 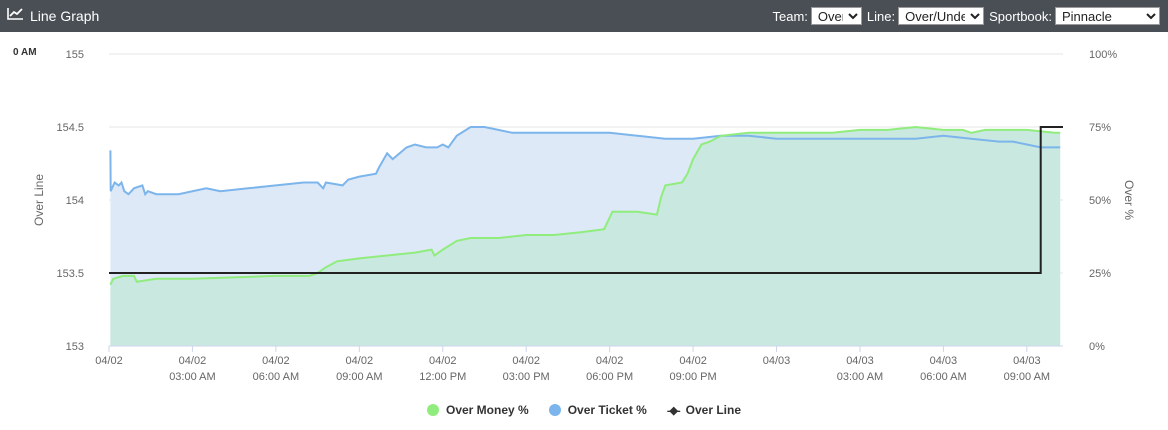 What do you see at coordinates (70, 274) in the screenshot?
I see `left-tick-label: 153.5` at bounding box center [70, 274].